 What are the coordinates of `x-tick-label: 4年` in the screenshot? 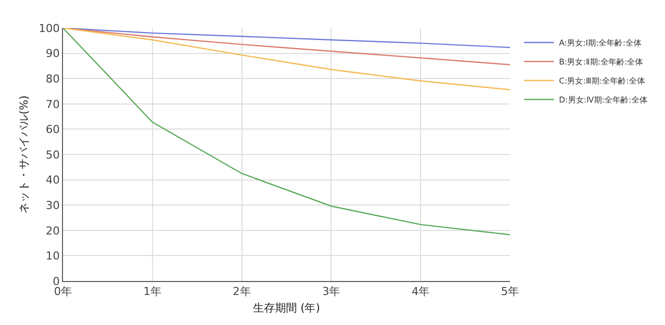 It's located at (421, 291).